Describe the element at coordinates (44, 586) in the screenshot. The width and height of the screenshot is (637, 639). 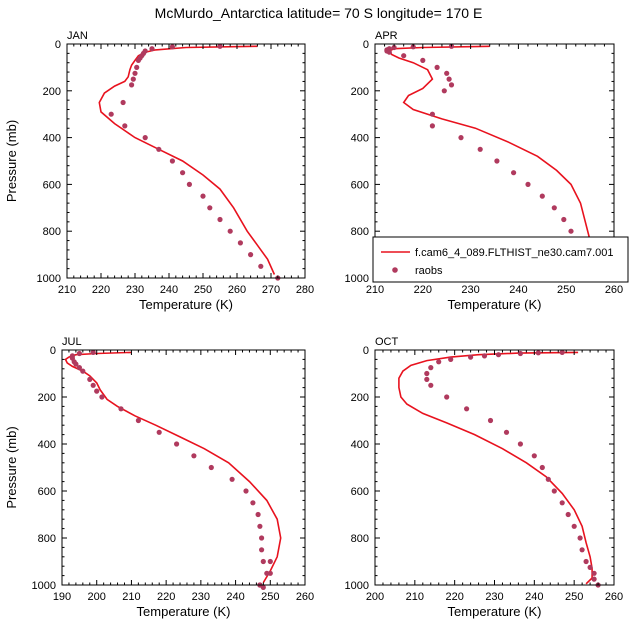
I see `y-tick-label-jul: 1000` at that location.